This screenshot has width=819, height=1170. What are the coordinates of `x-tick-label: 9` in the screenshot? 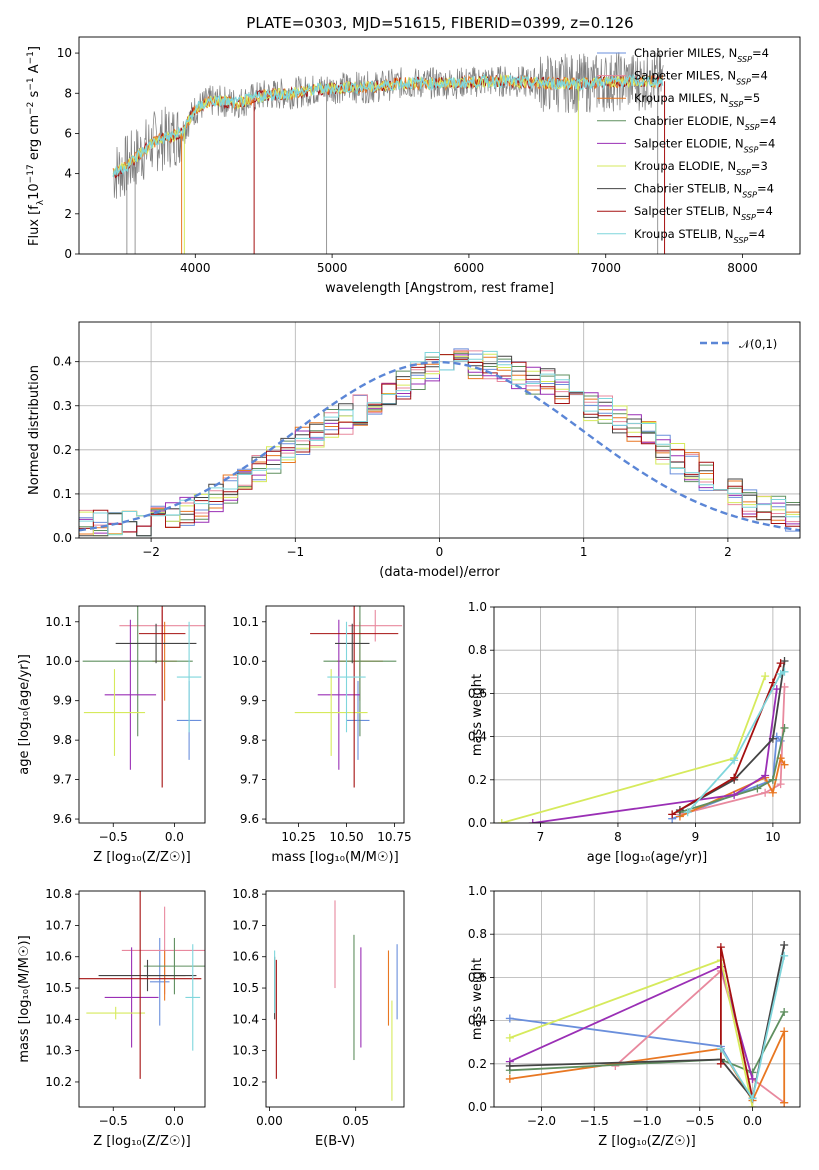 It's located at (696, 837).